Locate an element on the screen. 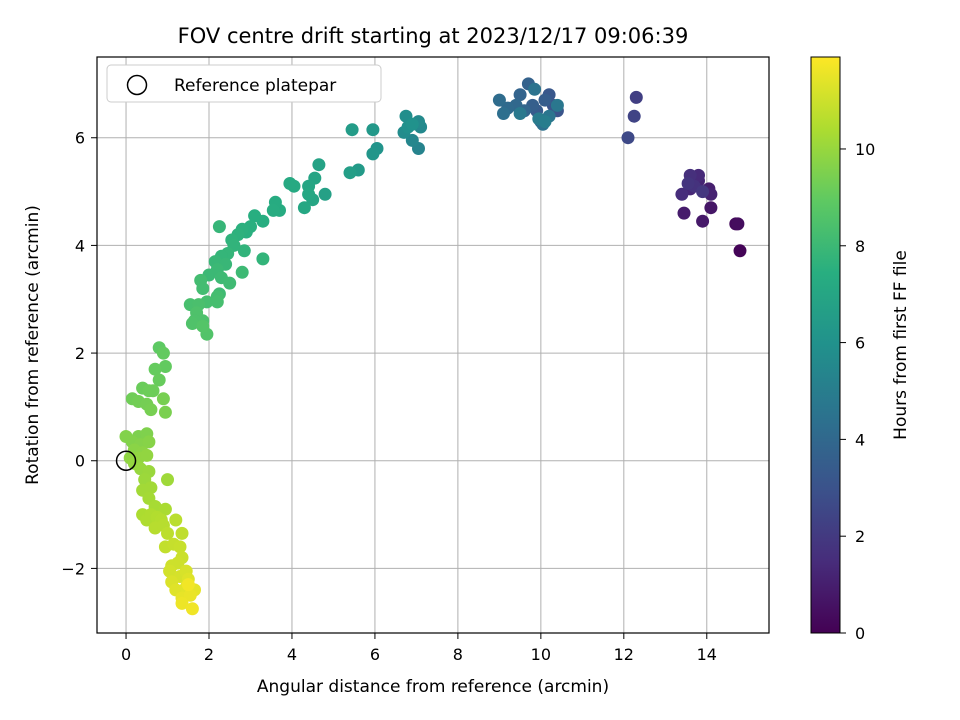 The width and height of the screenshot is (960, 720). colorbar-tick-label: 8 is located at coordinates (860, 246).